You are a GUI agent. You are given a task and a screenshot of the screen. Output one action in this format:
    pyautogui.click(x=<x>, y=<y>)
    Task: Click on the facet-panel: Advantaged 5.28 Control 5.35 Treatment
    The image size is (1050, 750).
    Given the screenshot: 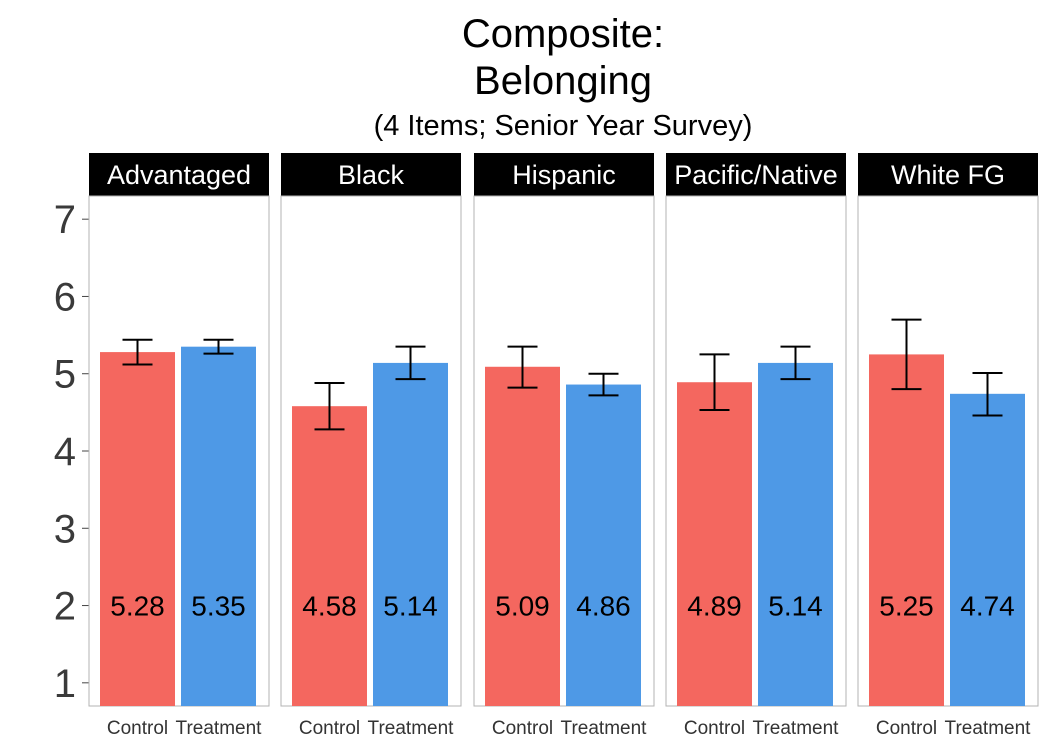 What is the action you would take?
    pyautogui.click(x=179, y=446)
    